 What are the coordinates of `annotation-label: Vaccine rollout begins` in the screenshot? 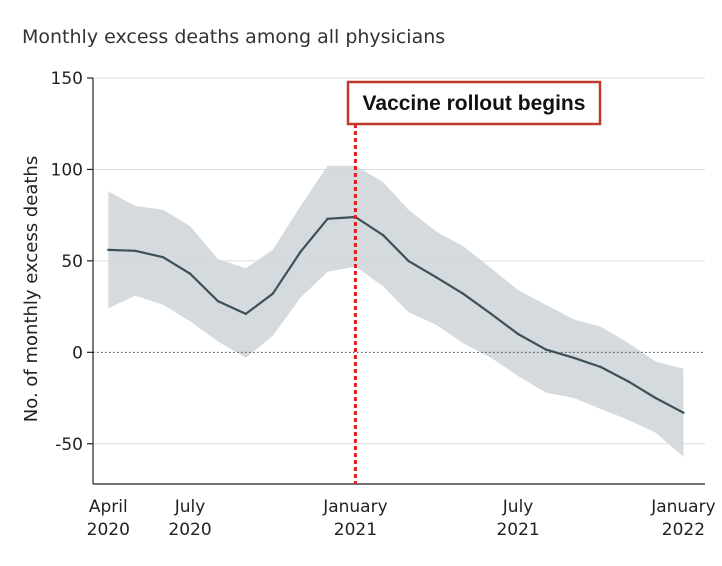 It's located at (474, 103).